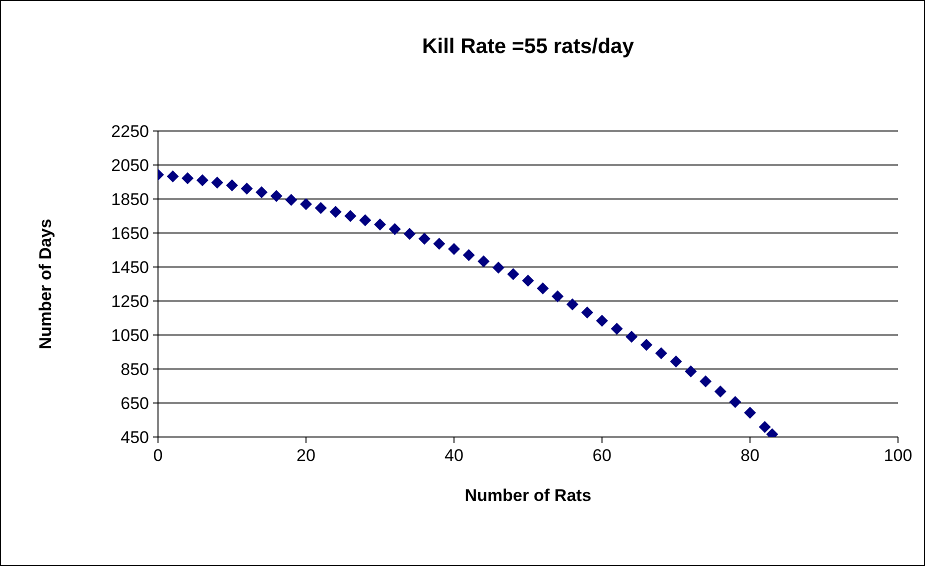 Image resolution: width=925 pixels, height=566 pixels. I want to click on x-tick-label: 60, so click(602, 456).